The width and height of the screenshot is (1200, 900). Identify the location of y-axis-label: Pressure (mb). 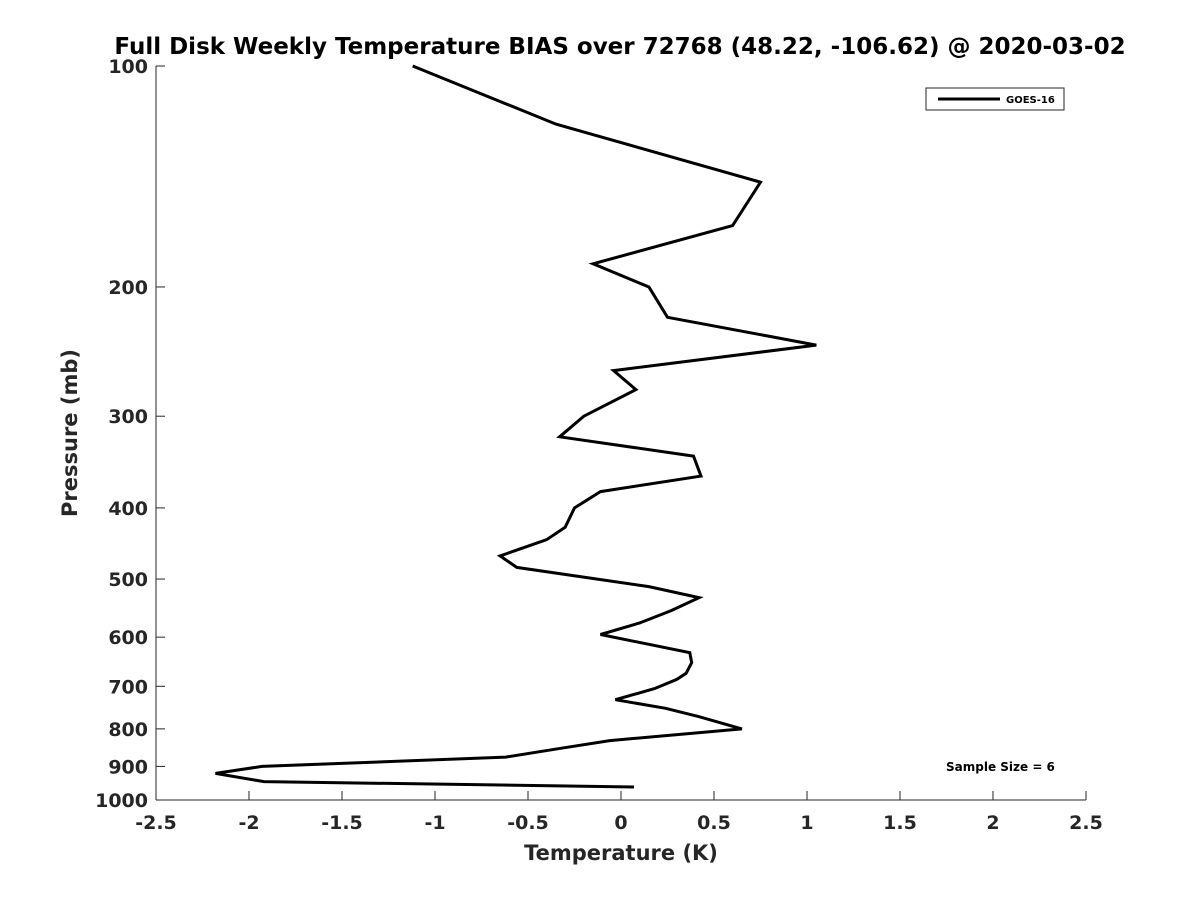
(70, 433).